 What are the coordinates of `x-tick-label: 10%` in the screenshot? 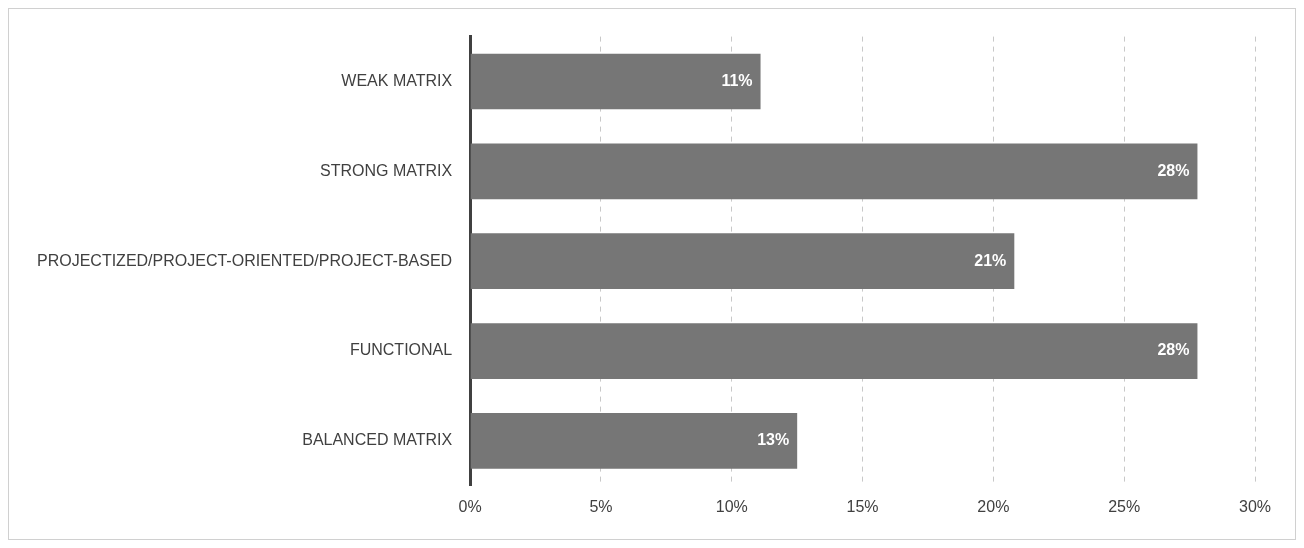 It's located at (731, 506).